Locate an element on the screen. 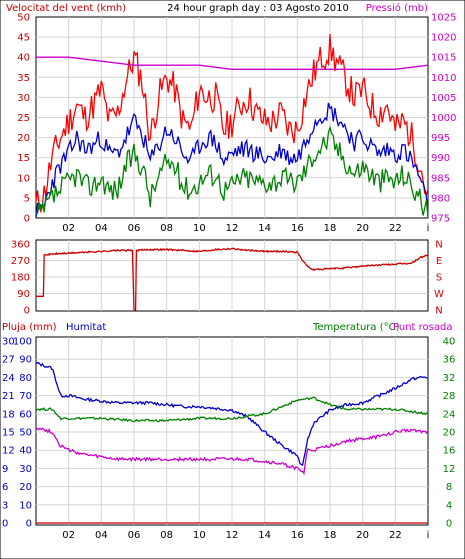 The width and height of the screenshot is (465, 559). tick-label: 4 is located at coordinates (449, 505).